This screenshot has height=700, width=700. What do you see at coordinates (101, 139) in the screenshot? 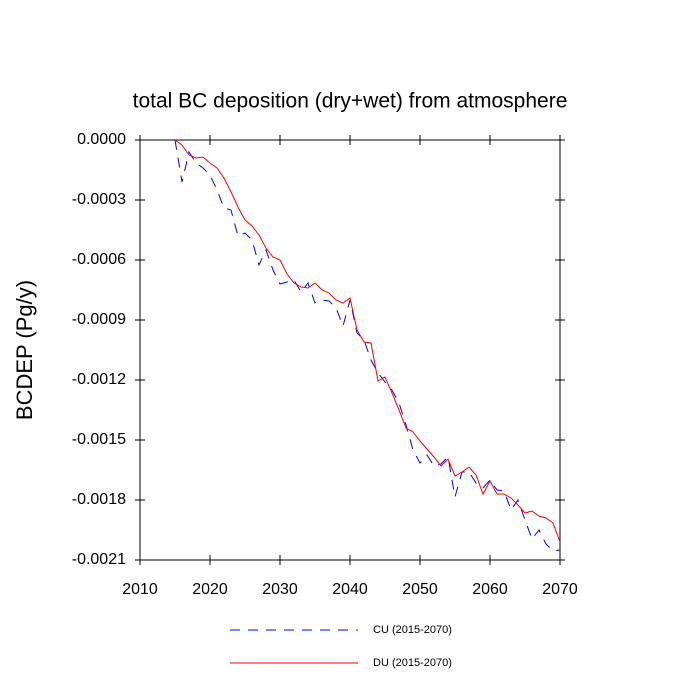
I see `y-tick-label: 0.0000` at bounding box center [101, 139].